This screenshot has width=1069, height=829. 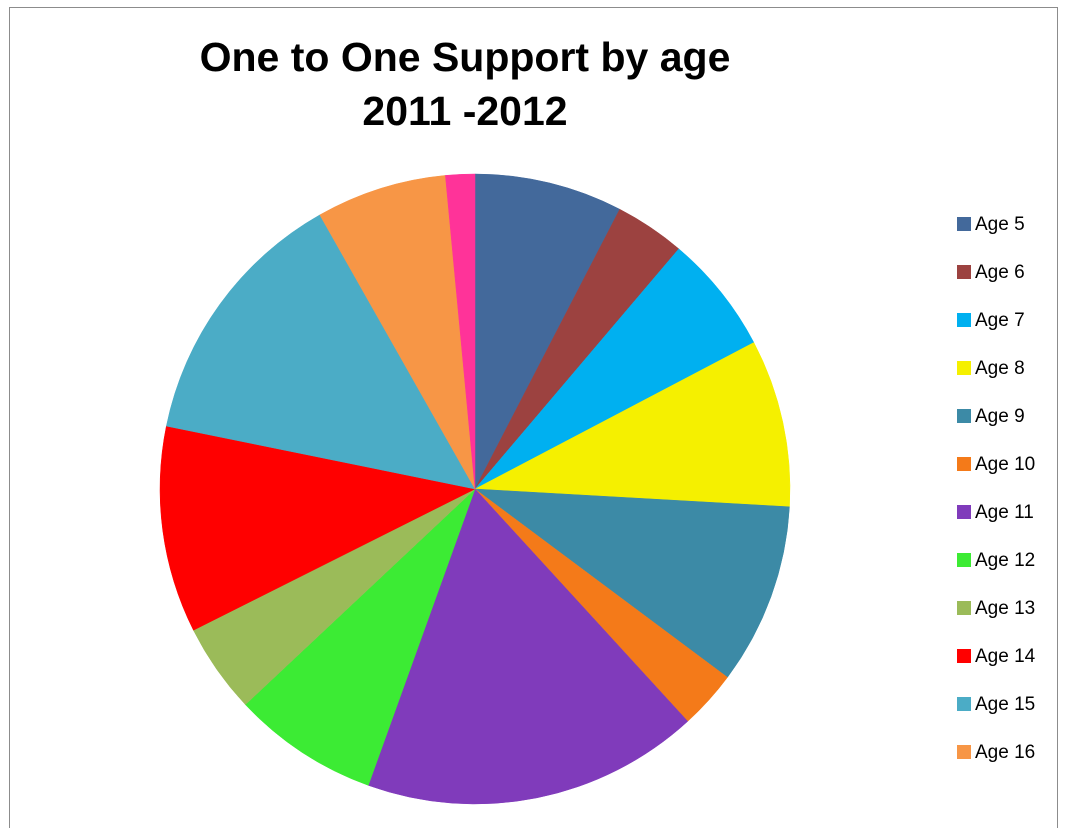 I want to click on legend-label: Age 5, so click(x=1000, y=224).